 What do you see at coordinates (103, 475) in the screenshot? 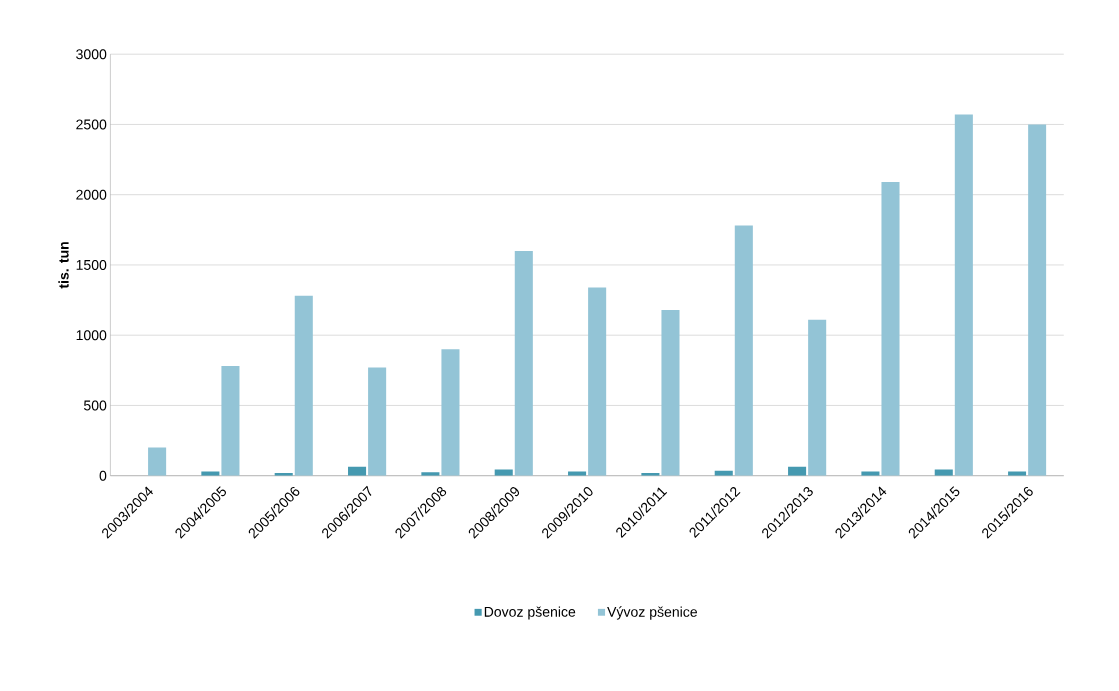
I see `y-tick-label: 0` at bounding box center [103, 475].